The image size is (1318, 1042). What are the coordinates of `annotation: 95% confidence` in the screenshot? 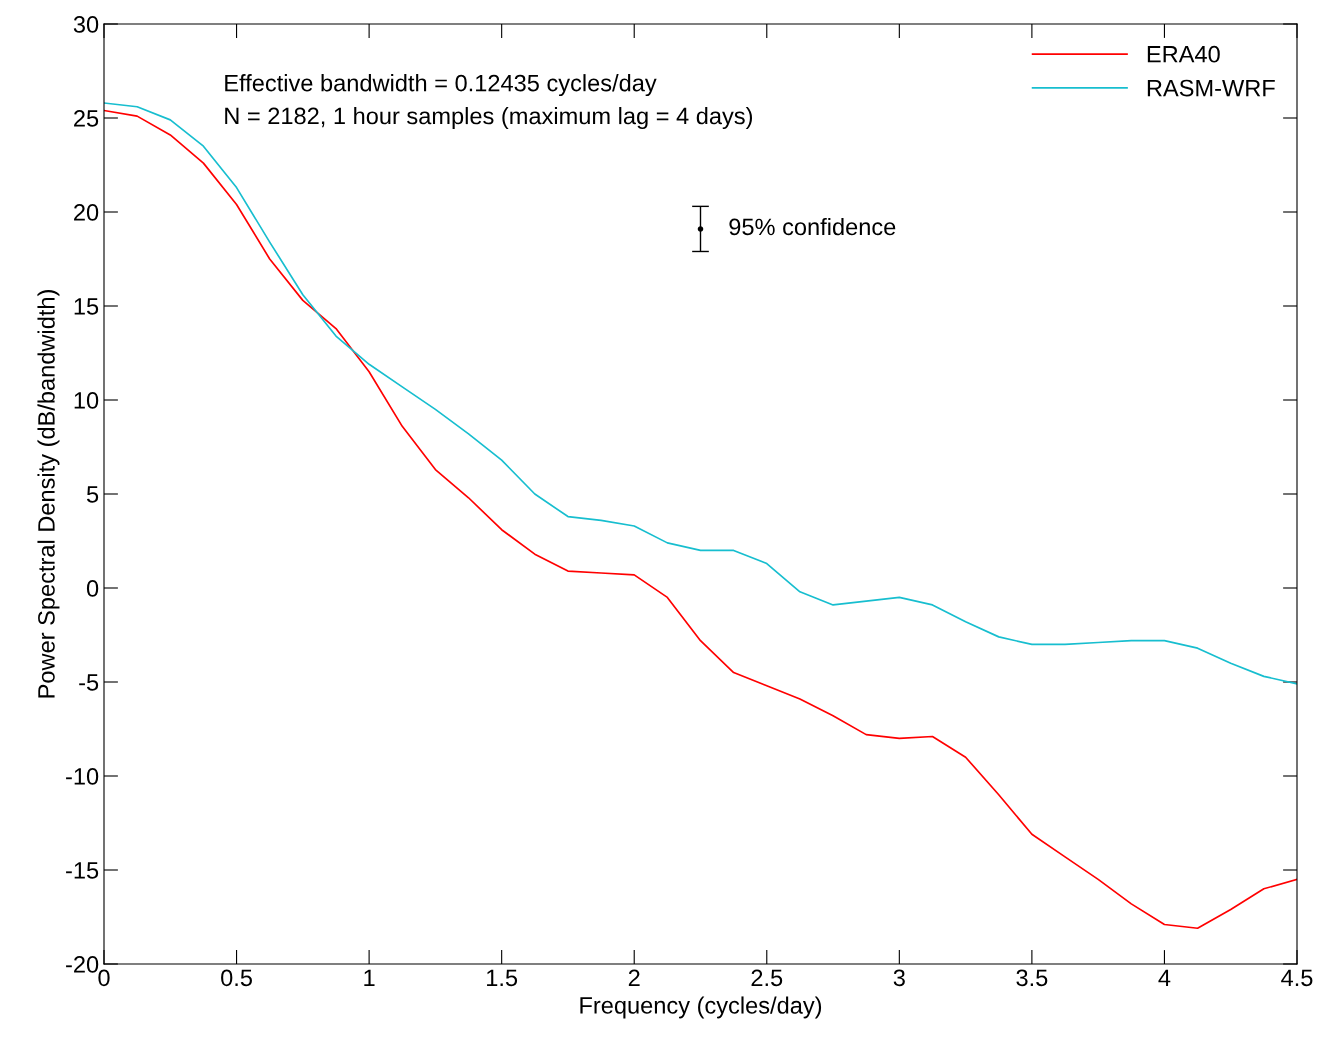 It's located at (812, 226).